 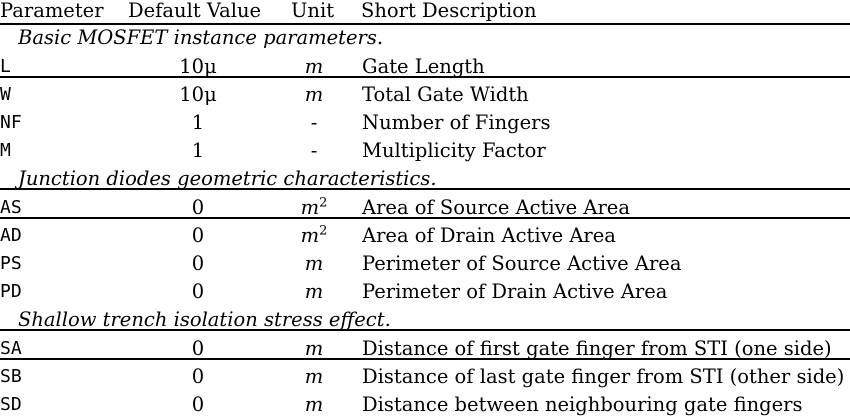 I want to click on table-row: PS 0 m Perimeter of Source Active Area, so click(x=425, y=264).